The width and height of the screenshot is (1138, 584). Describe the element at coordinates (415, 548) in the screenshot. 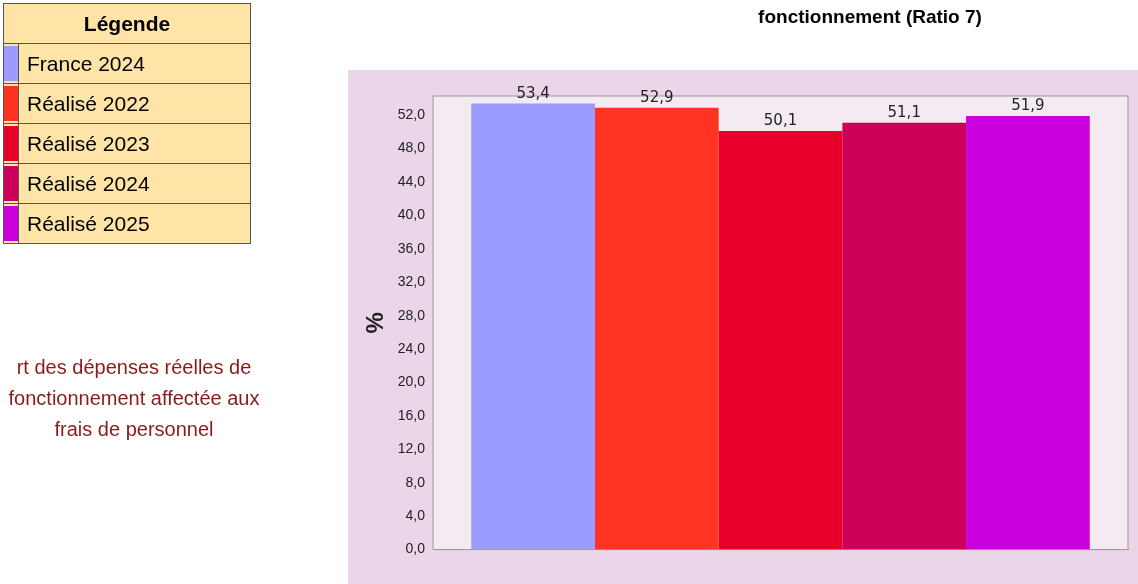

I see `y-tick-label: 0,0` at that location.